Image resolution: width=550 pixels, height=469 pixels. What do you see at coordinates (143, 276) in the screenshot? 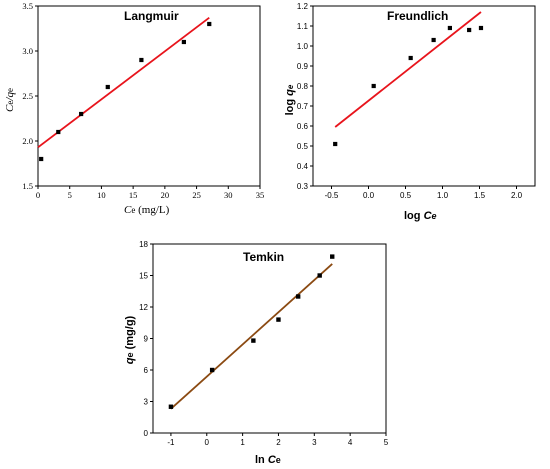
I see `temkin-y-tick-label: 15` at bounding box center [143, 276].